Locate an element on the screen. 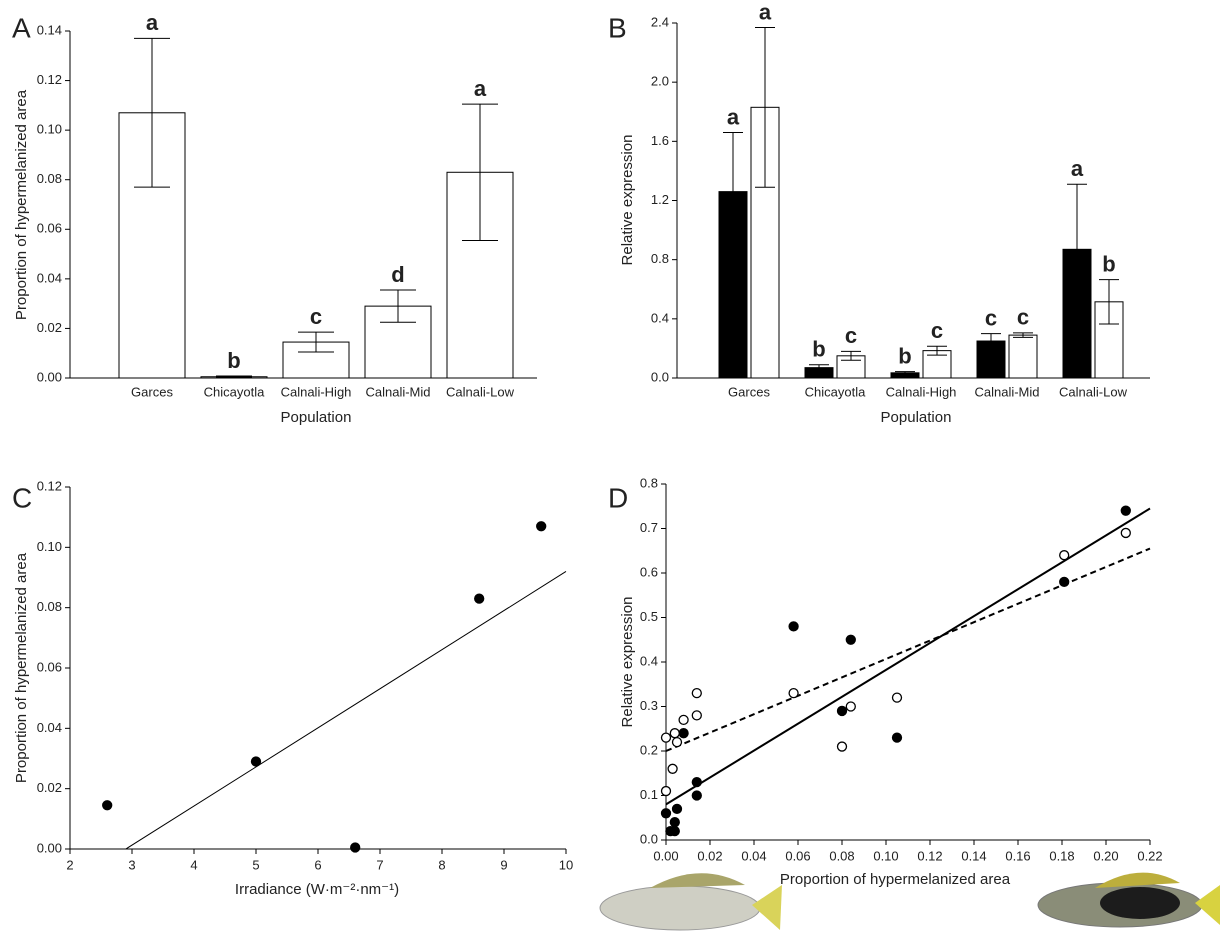  x-tick-label: Calnali-Low is located at coordinates (480, 391).